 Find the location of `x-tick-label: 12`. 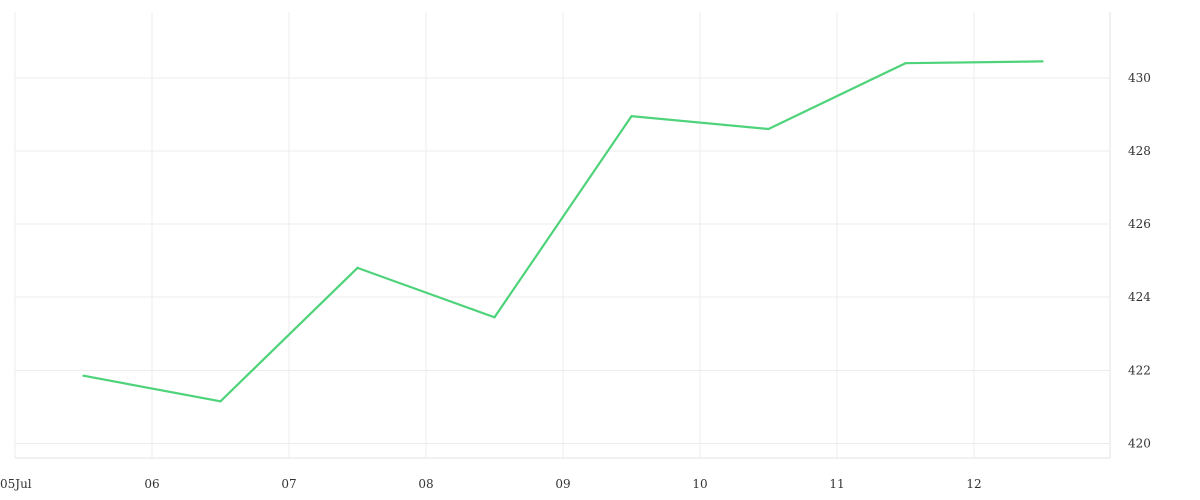

x-tick-label: 12 is located at coordinates (973, 484).